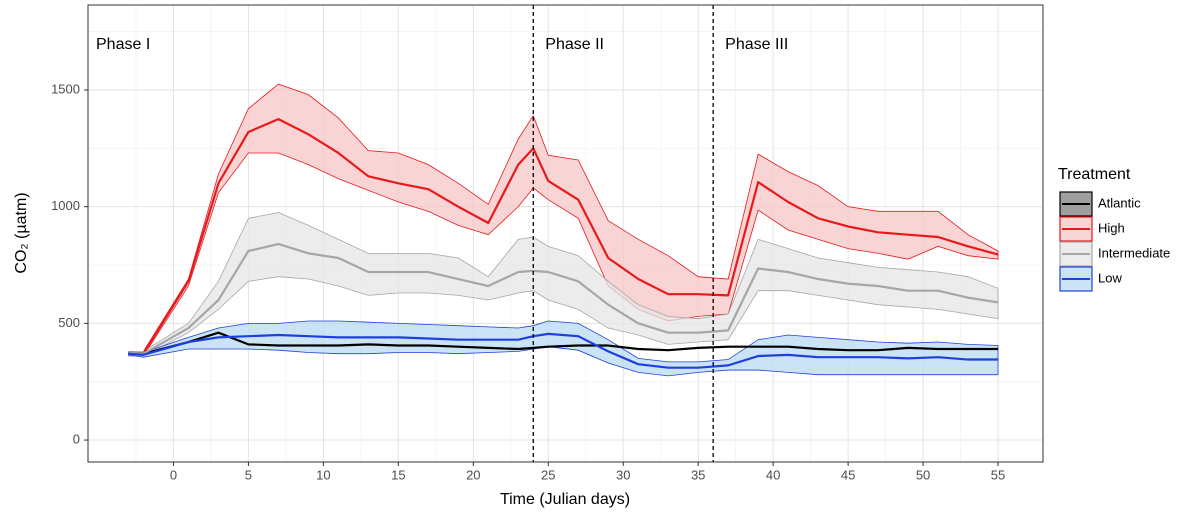 The width and height of the screenshot is (1198, 513). What do you see at coordinates (623, 474) in the screenshot?
I see `x-tick-label: 30` at bounding box center [623, 474].